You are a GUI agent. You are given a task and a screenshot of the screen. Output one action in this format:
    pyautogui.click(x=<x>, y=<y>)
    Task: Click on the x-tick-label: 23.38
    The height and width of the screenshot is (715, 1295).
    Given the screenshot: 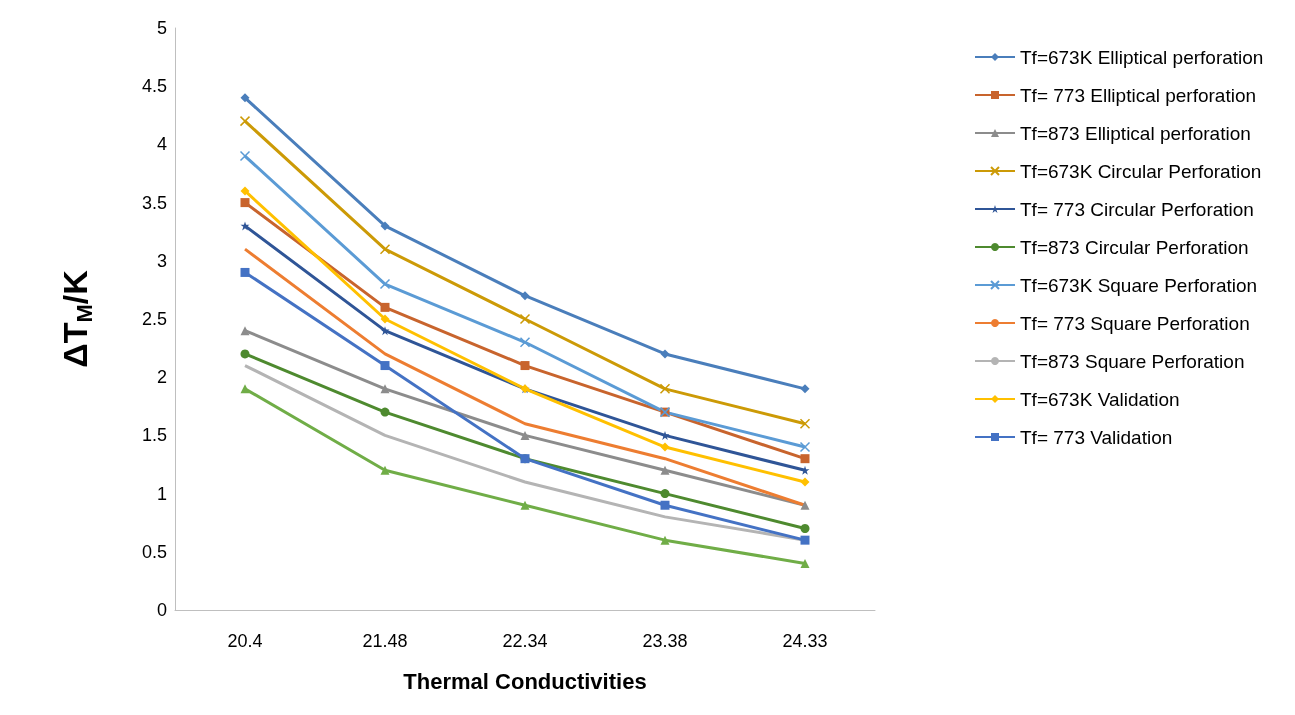 What is the action you would take?
    pyautogui.click(x=665, y=641)
    